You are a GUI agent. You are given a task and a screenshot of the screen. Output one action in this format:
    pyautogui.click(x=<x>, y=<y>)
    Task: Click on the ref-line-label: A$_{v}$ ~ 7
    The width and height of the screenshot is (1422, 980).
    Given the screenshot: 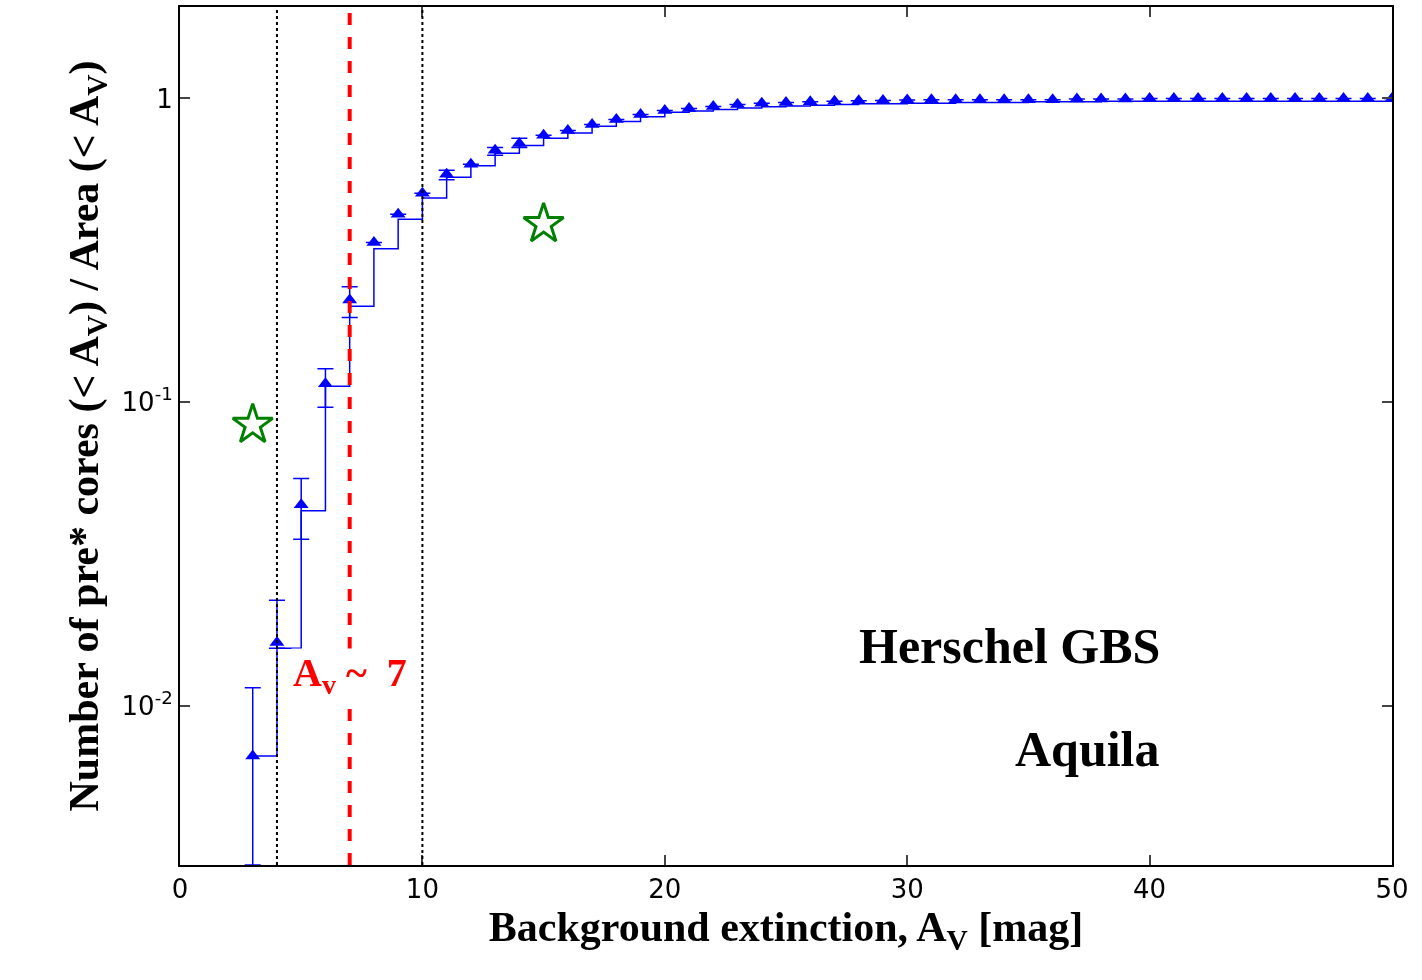 What is the action you would take?
    pyautogui.click(x=350, y=675)
    